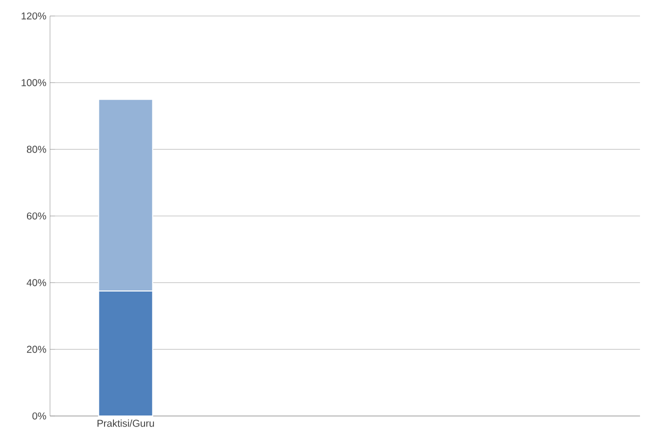  Describe the element at coordinates (36, 216) in the screenshot. I see `y-tick-label: 60%` at that location.